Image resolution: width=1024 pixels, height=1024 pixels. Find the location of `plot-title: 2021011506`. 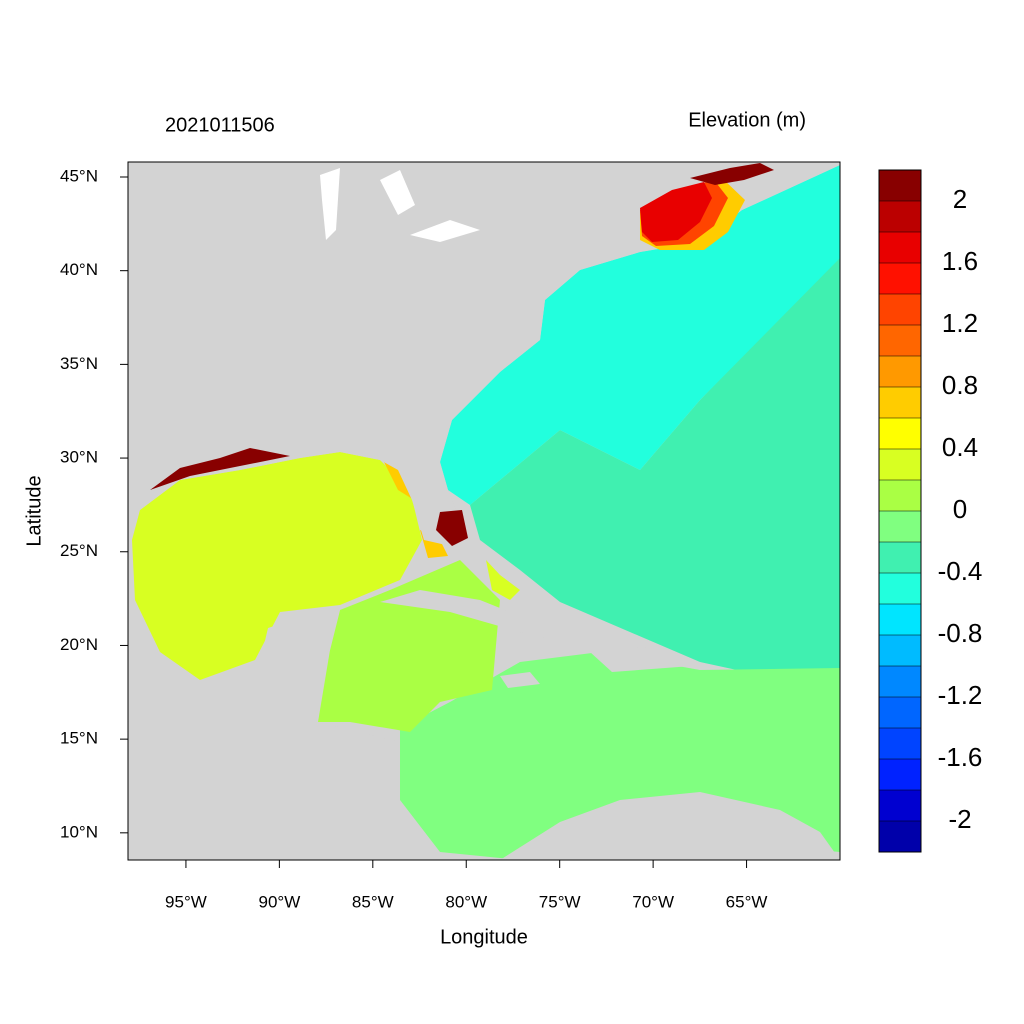

plot-title: 2021011506 is located at coordinates (220, 125).